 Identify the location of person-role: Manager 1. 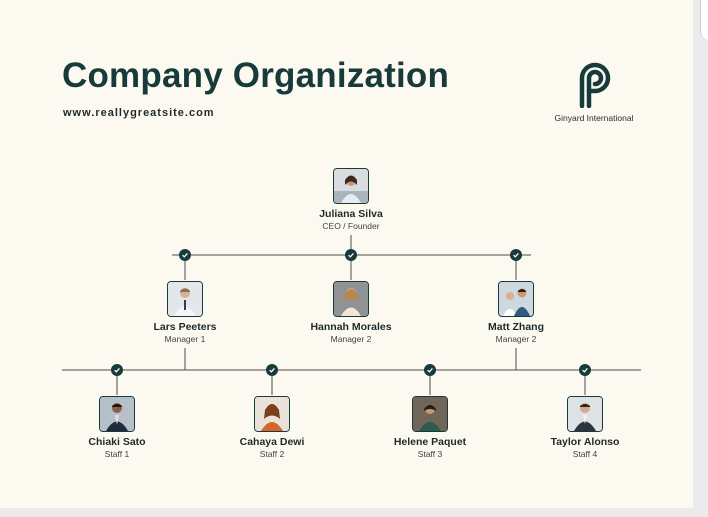
(185, 339).